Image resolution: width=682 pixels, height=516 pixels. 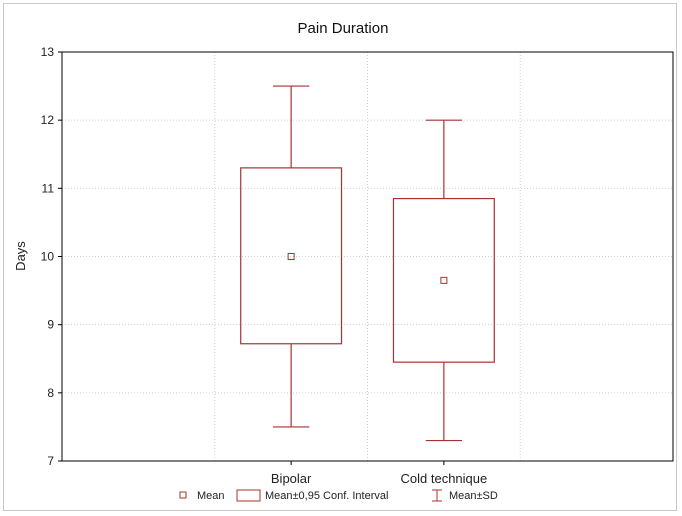 I want to click on legend-ci-label: Mean±0,95 Conf. Interval, so click(x=326, y=496).